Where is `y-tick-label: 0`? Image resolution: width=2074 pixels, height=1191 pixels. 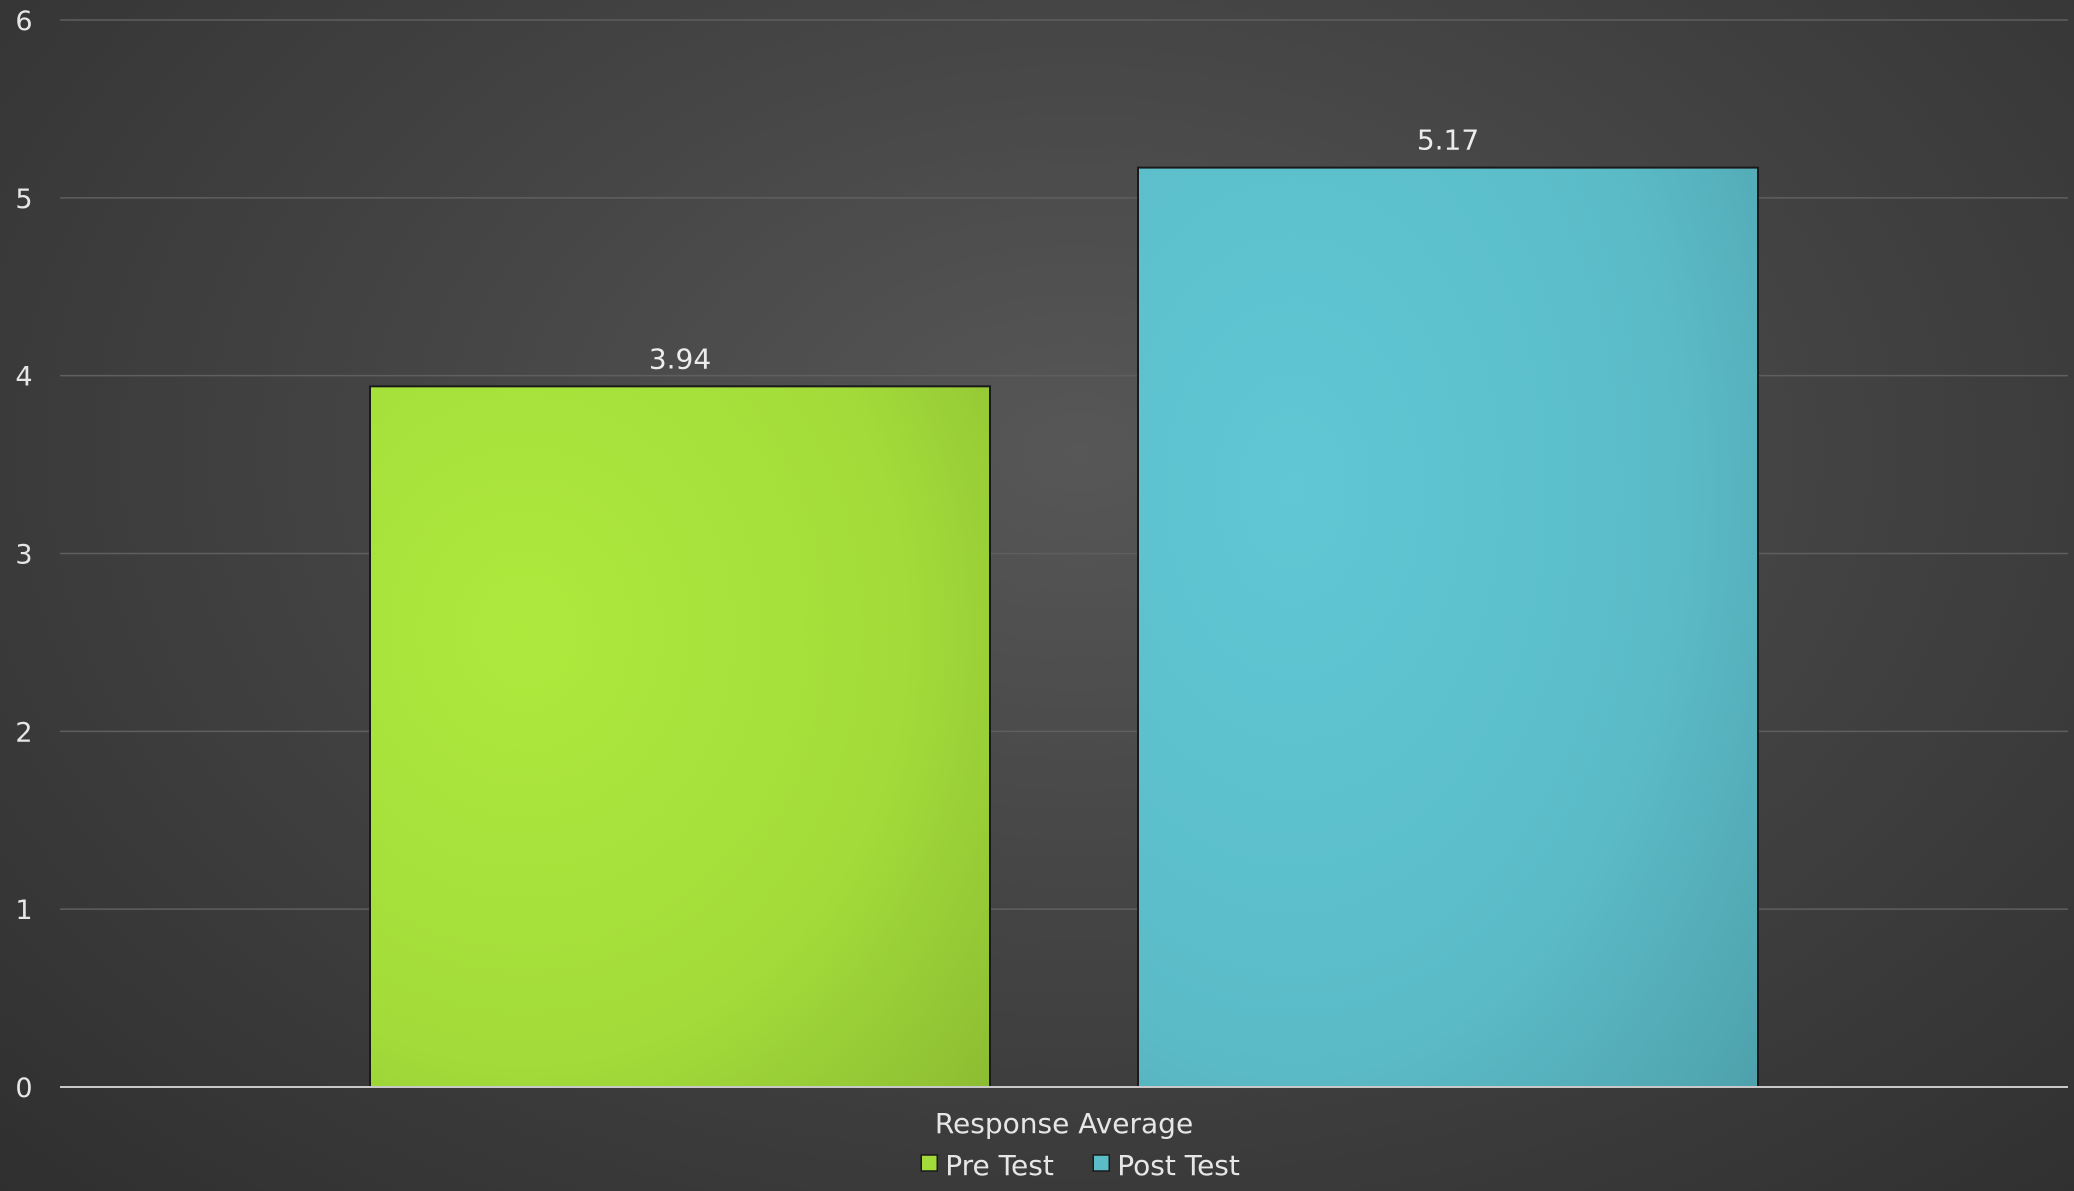 y-tick-label: 0 is located at coordinates (23, 1088).